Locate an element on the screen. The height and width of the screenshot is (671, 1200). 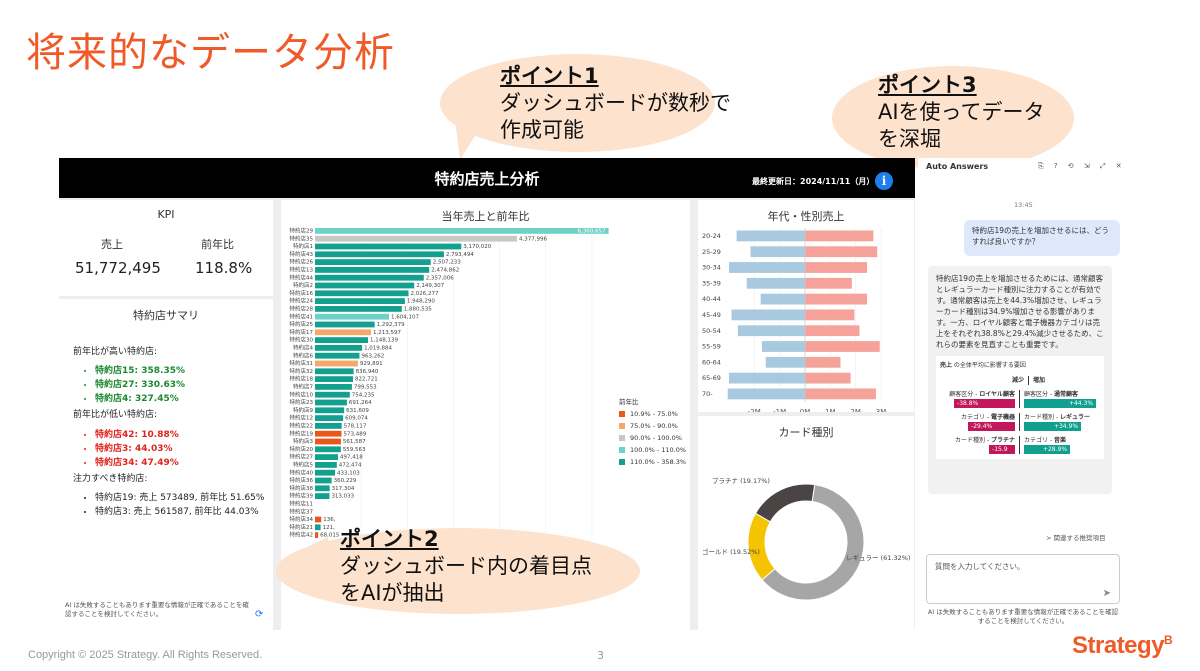
bar-category-label: 特約店21 is located at coordinates (302, 527).